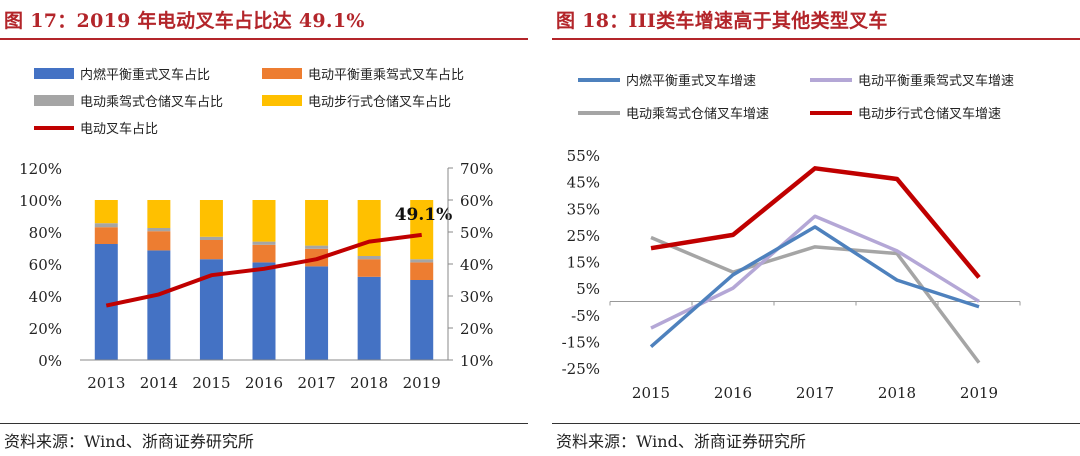 This screenshot has height=456, width=1080. Describe the element at coordinates (50, 361) in the screenshot. I see `left-tick-label: 0%` at that location.